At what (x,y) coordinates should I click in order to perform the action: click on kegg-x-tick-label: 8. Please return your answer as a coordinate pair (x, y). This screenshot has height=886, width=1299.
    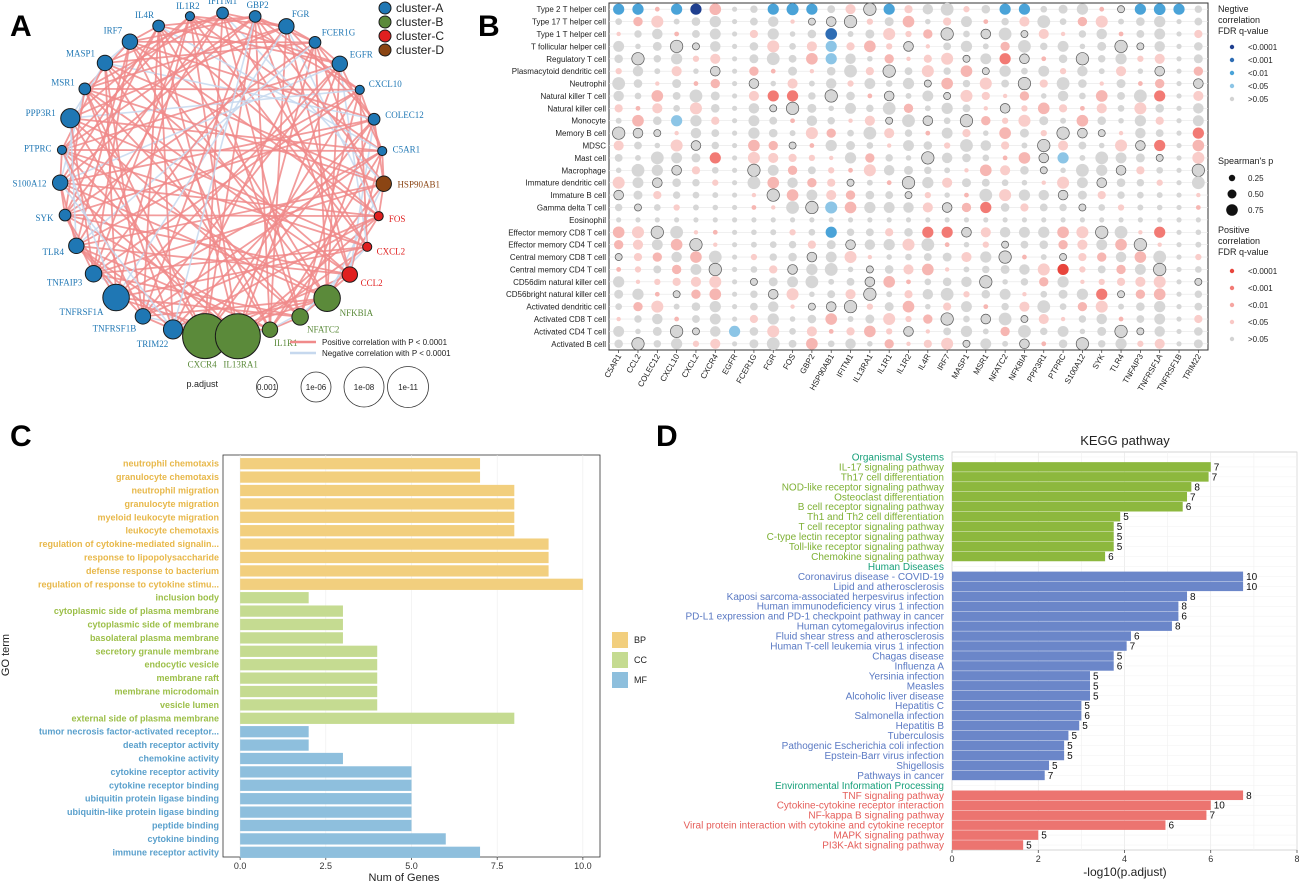
    Looking at the image, I should click on (1296, 859).